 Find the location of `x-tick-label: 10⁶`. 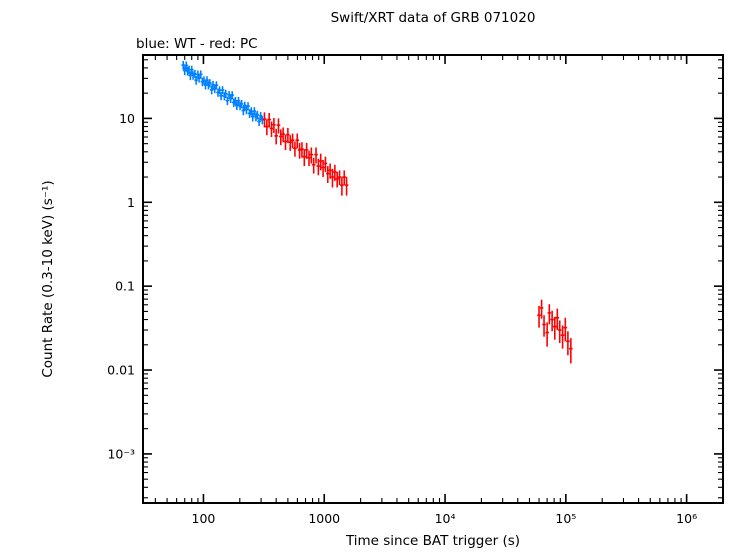

x-tick-label: 10⁶ is located at coordinates (686, 518).